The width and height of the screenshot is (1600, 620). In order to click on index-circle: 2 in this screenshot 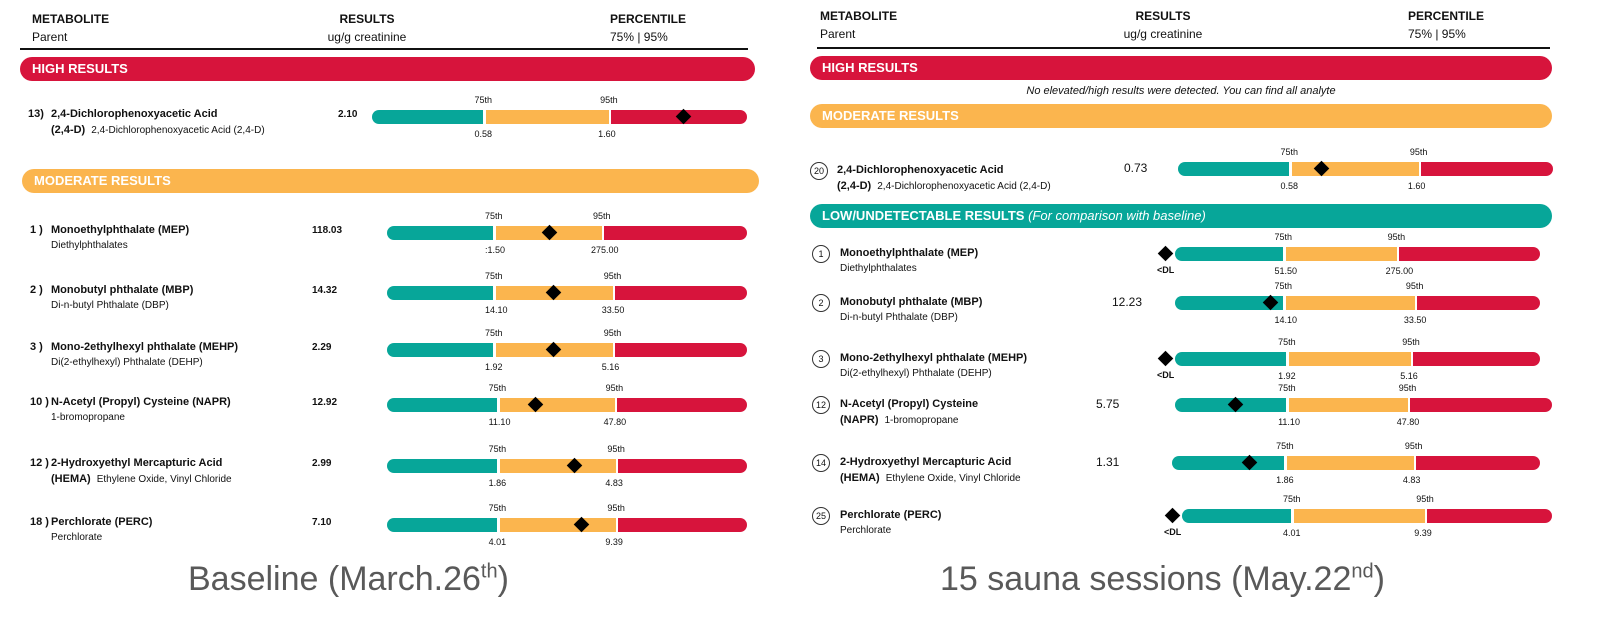, I will do `click(821, 303)`.